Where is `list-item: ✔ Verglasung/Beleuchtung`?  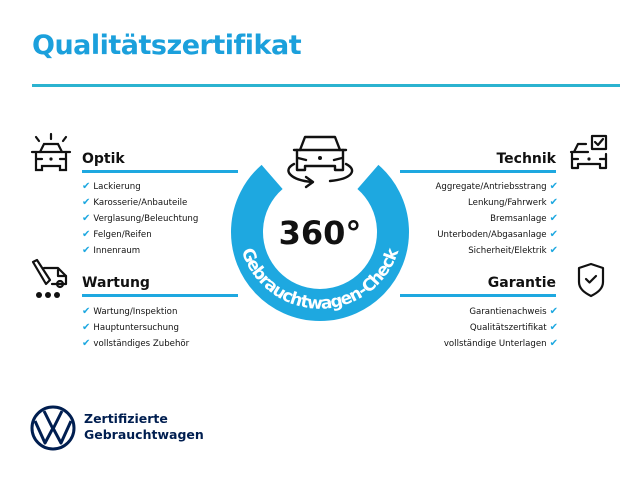 list-item: ✔ Verglasung/Beleuchtung is located at coordinates (140, 218).